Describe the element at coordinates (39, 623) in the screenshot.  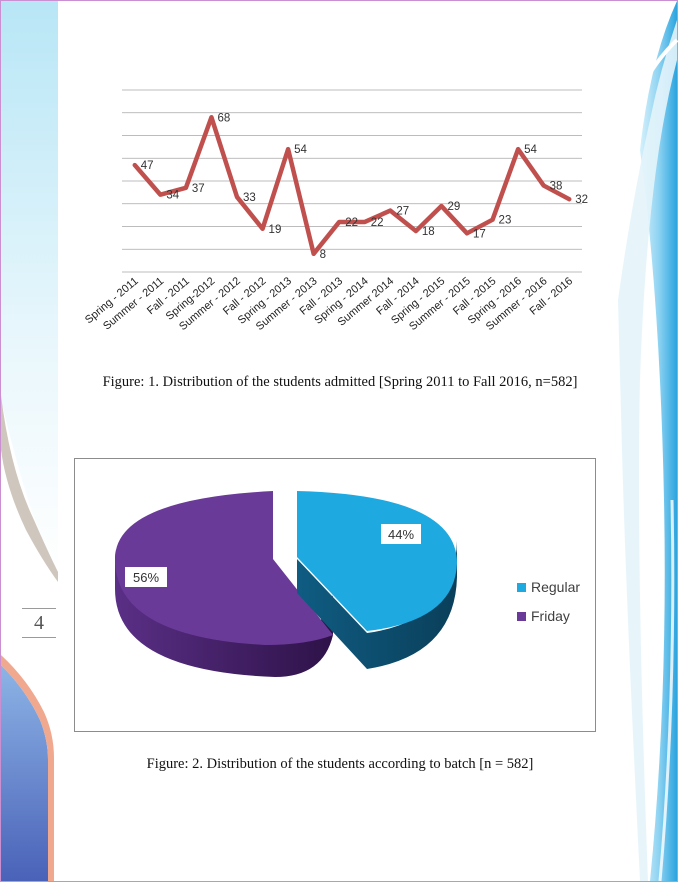
I see `page-number: 4` at that location.